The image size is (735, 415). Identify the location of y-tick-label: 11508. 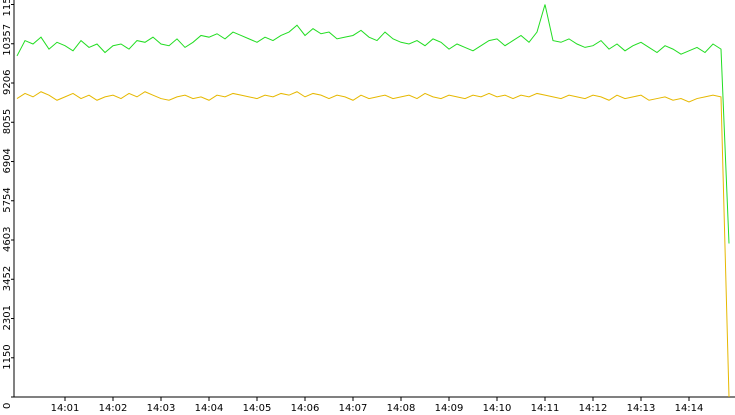
(7, 8).